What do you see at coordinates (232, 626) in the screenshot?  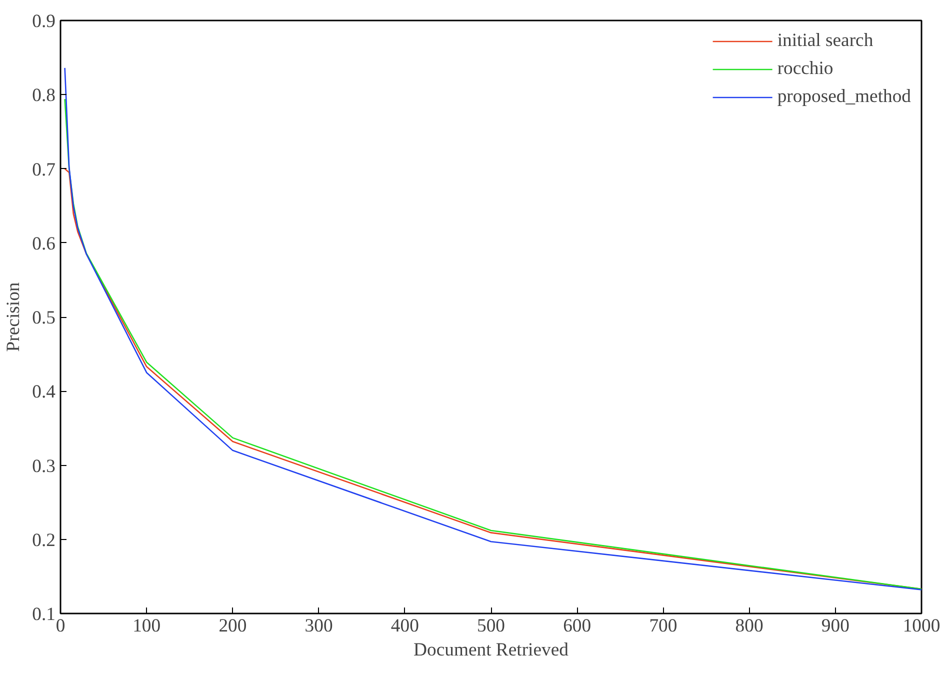 I see `x-tick-label: 200` at bounding box center [232, 626].